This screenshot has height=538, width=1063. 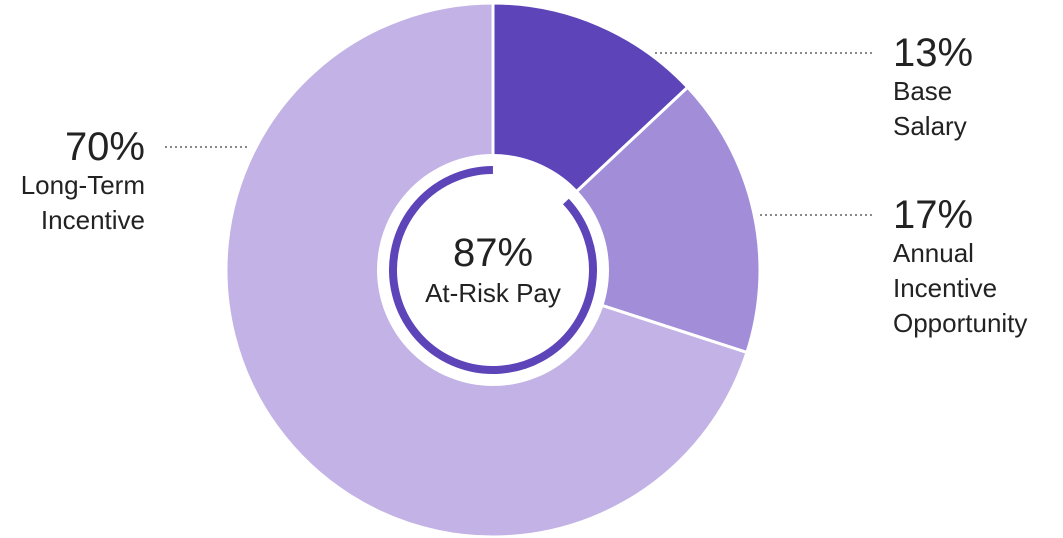 What do you see at coordinates (933, 215) in the screenshot?
I see `value-label: 17%` at bounding box center [933, 215].